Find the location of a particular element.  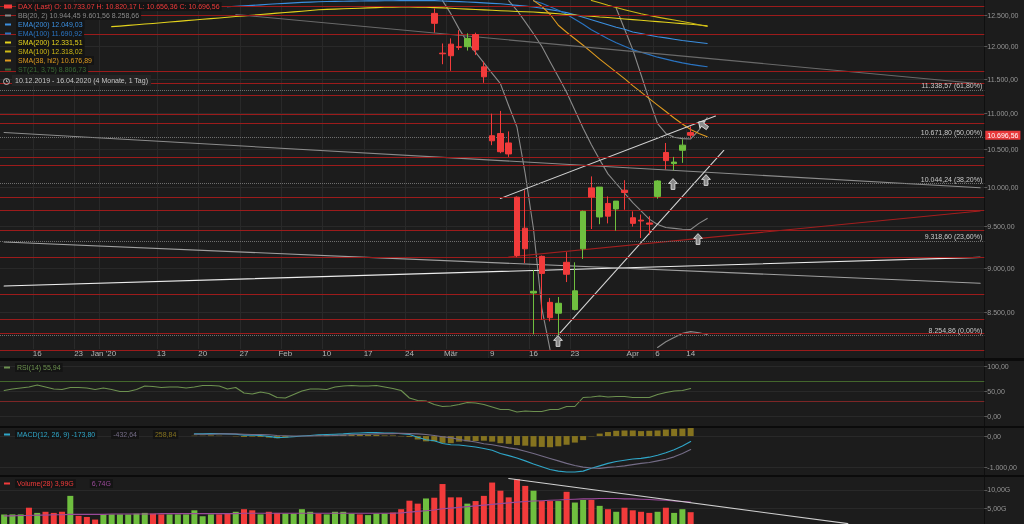

x-tick-label: 10 is located at coordinates (327, 353).